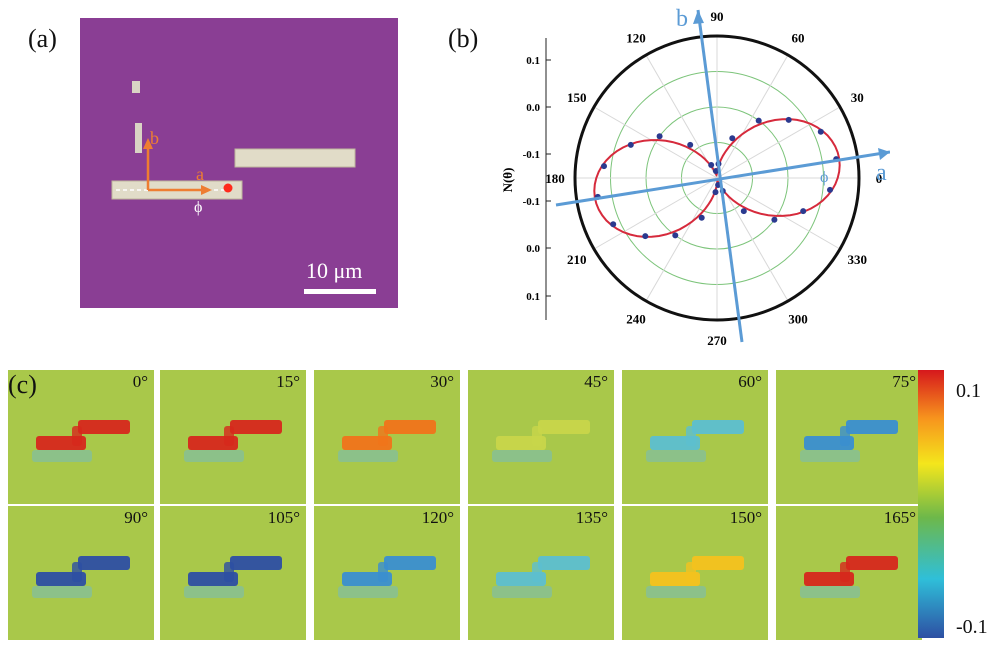 The image size is (1004, 652). I want to click on pl-map-tile: 30°, so click(387, 437).